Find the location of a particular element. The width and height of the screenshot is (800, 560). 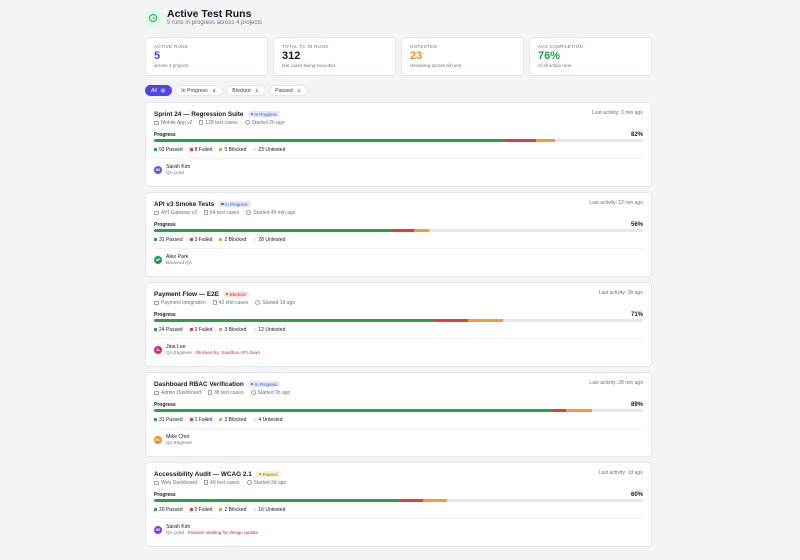

blocked-segment is located at coordinates (421, 230).